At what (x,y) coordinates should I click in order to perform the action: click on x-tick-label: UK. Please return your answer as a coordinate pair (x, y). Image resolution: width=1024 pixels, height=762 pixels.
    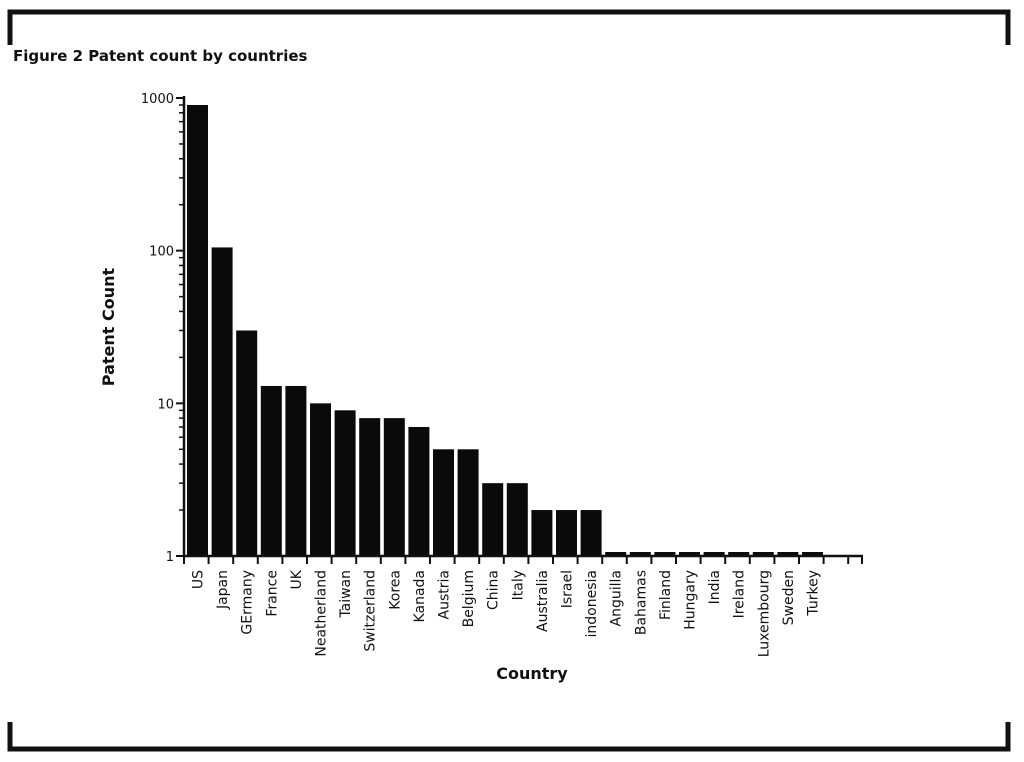
    Looking at the image, I should click on (297, 579).